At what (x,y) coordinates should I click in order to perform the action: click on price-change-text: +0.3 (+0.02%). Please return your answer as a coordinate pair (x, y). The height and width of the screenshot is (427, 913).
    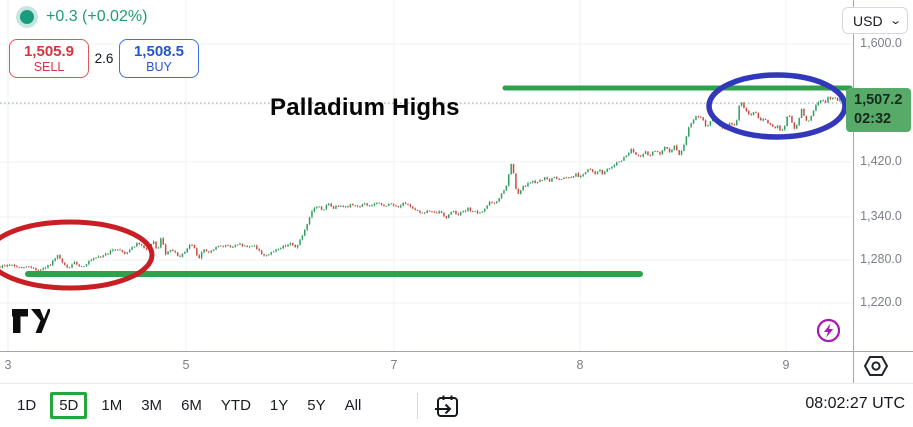
    Looking at the image, I should click on (97, 16).